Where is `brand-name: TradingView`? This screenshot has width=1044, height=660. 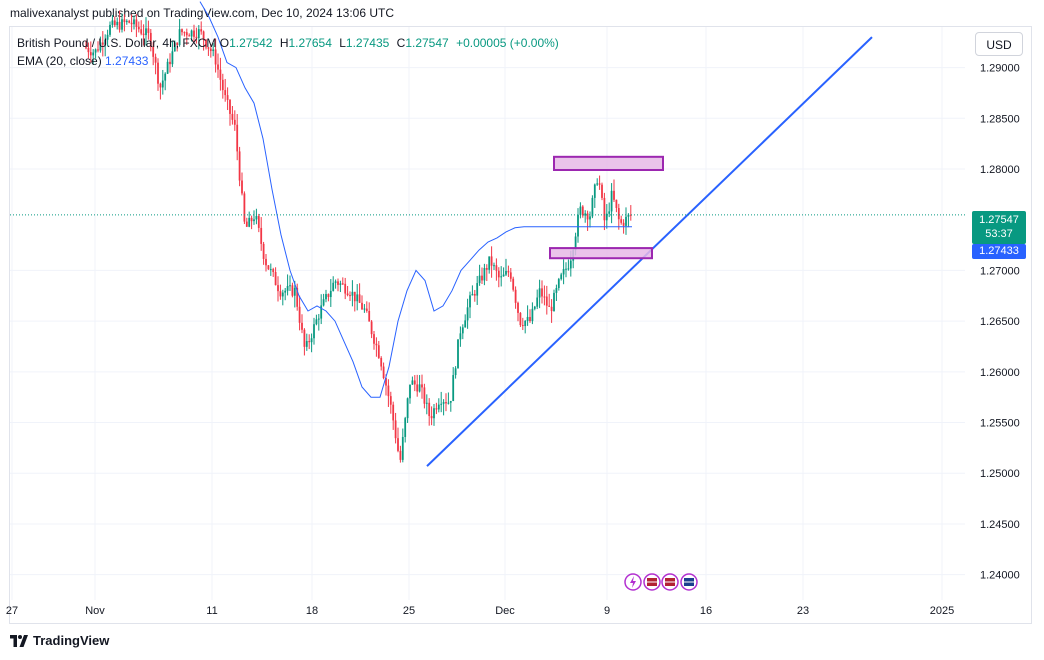 brand-name: TradingView is located at coordinates (71, 640).